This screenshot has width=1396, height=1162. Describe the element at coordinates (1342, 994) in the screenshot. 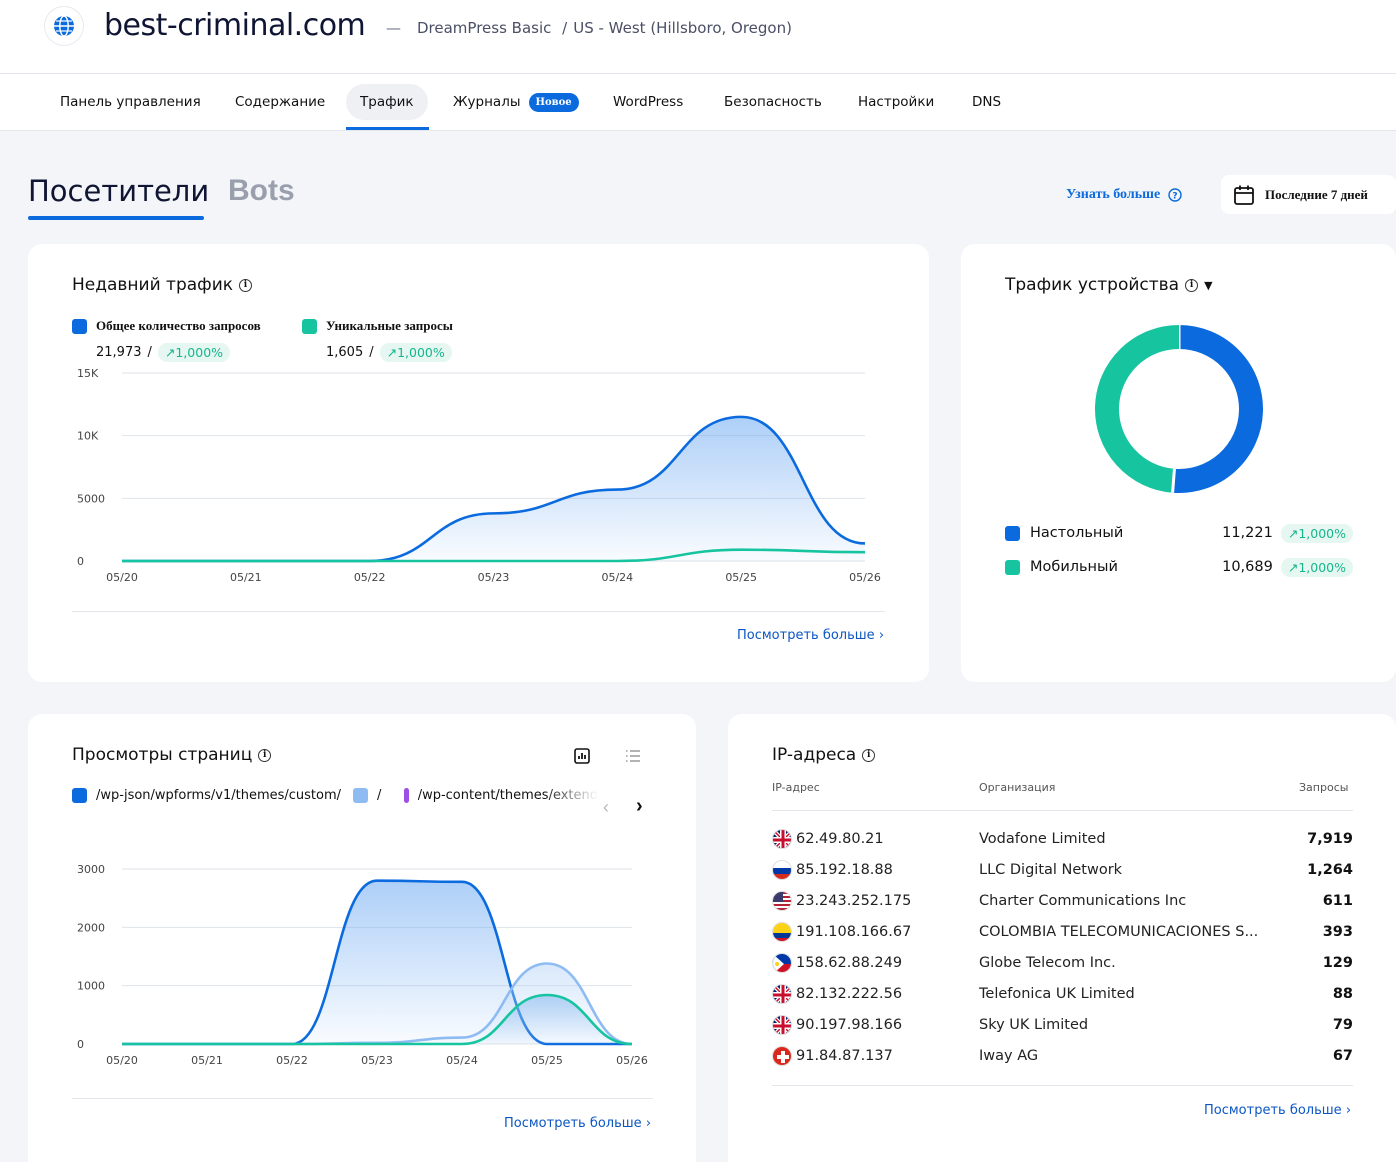

I see `request-count: 88` at that location.